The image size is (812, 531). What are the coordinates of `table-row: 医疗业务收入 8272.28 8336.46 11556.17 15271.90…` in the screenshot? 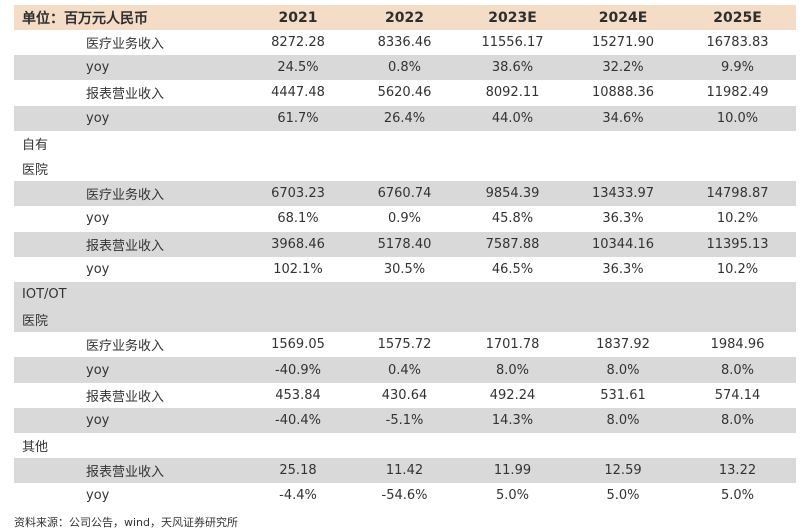 It's located at (405, 42).